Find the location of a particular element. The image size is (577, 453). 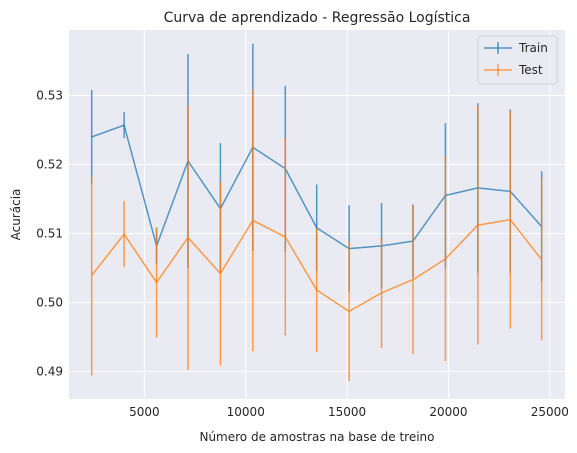

y-axis-title: Acurácia is located at coordinates (16, 215).